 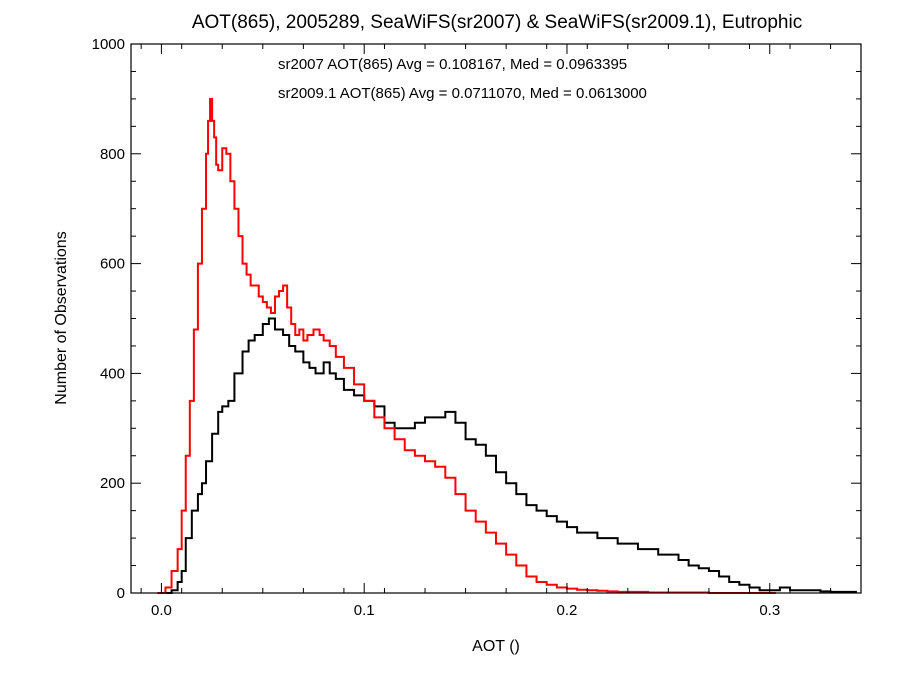 What do you see at coordinates (112, 373) in the screenshot?
I see `y-tick-label: 400` at bounding box center [112, 373].